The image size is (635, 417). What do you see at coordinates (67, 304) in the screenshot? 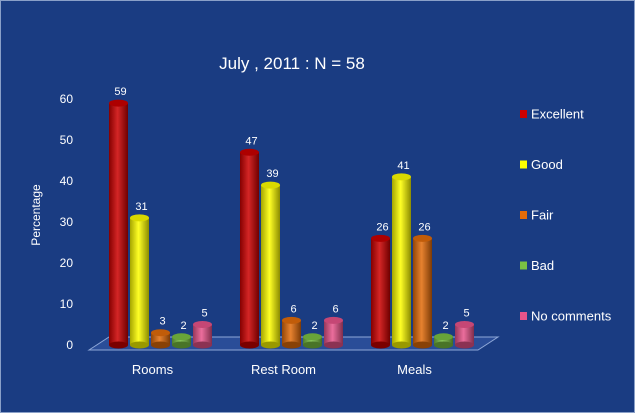
I see `y-tick-label: 10` at bounding box center [67, 304].